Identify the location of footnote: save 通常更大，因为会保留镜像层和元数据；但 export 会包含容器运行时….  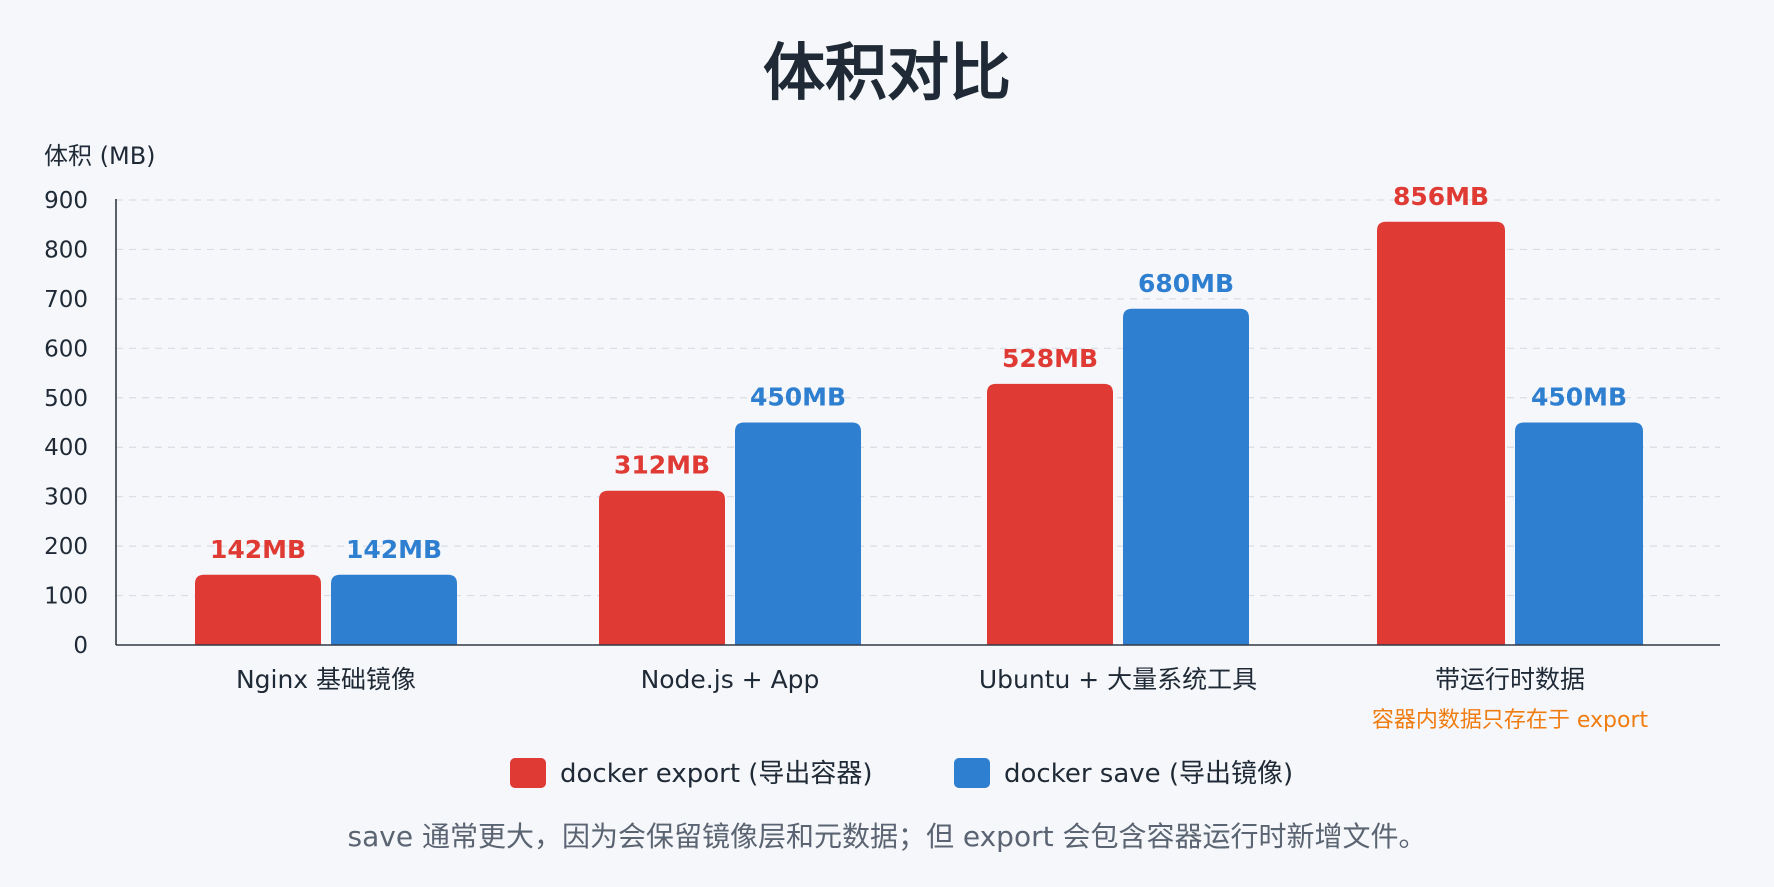
(887, 836).